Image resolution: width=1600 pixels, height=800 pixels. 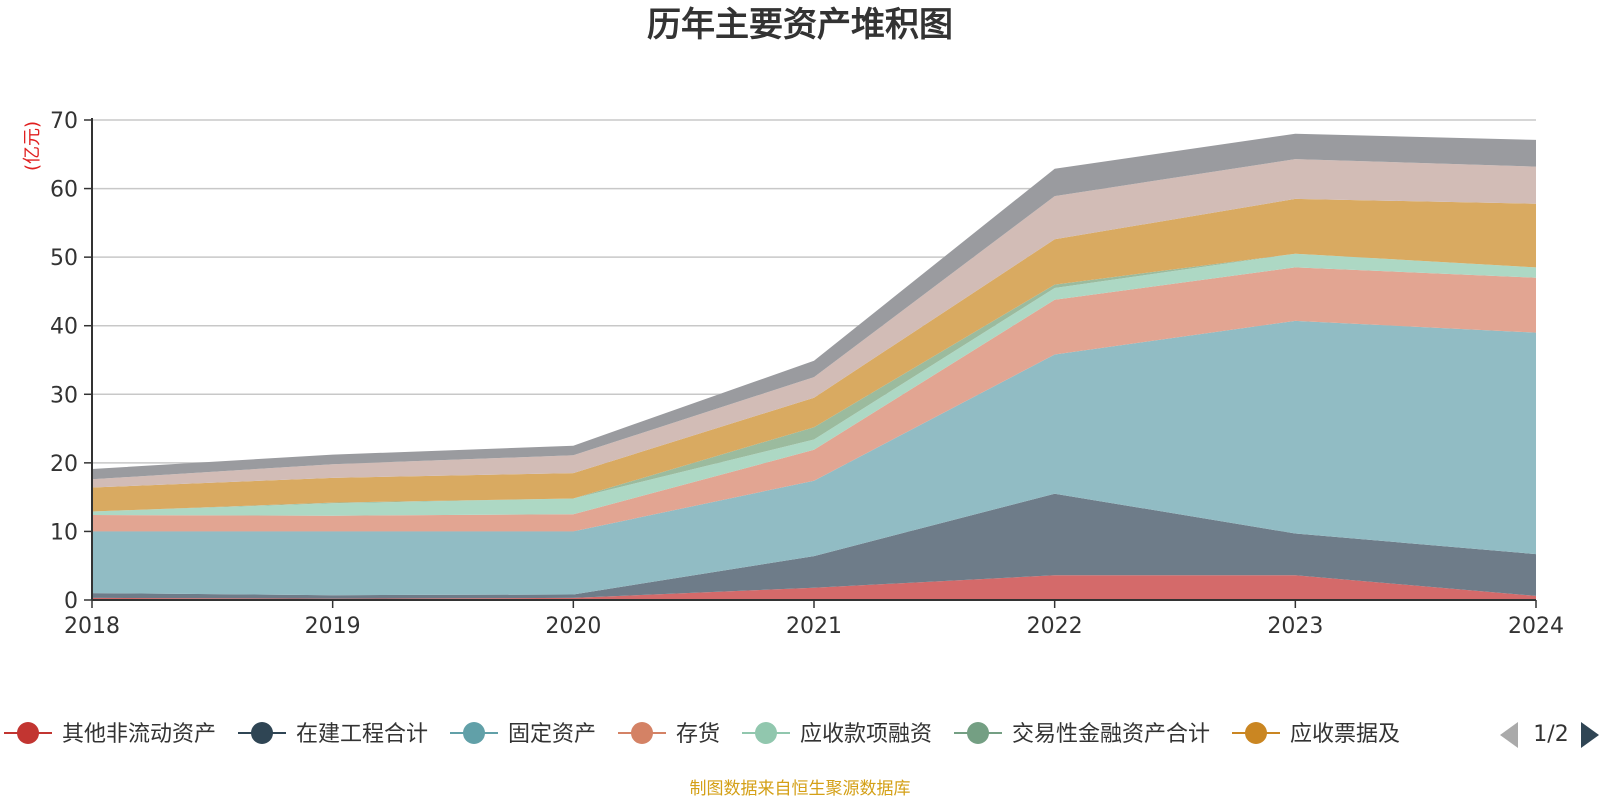 What do you see at coordinates (64, 258) in the screenshot?
I see `y-tick-label: 50` at bounding box center [64, 258].